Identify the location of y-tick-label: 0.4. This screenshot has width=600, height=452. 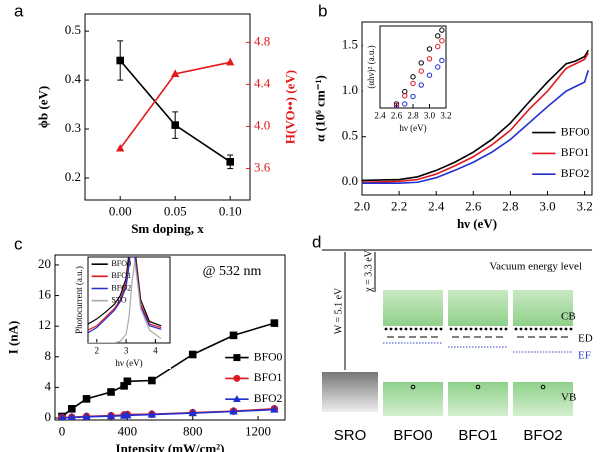
(73, 78).